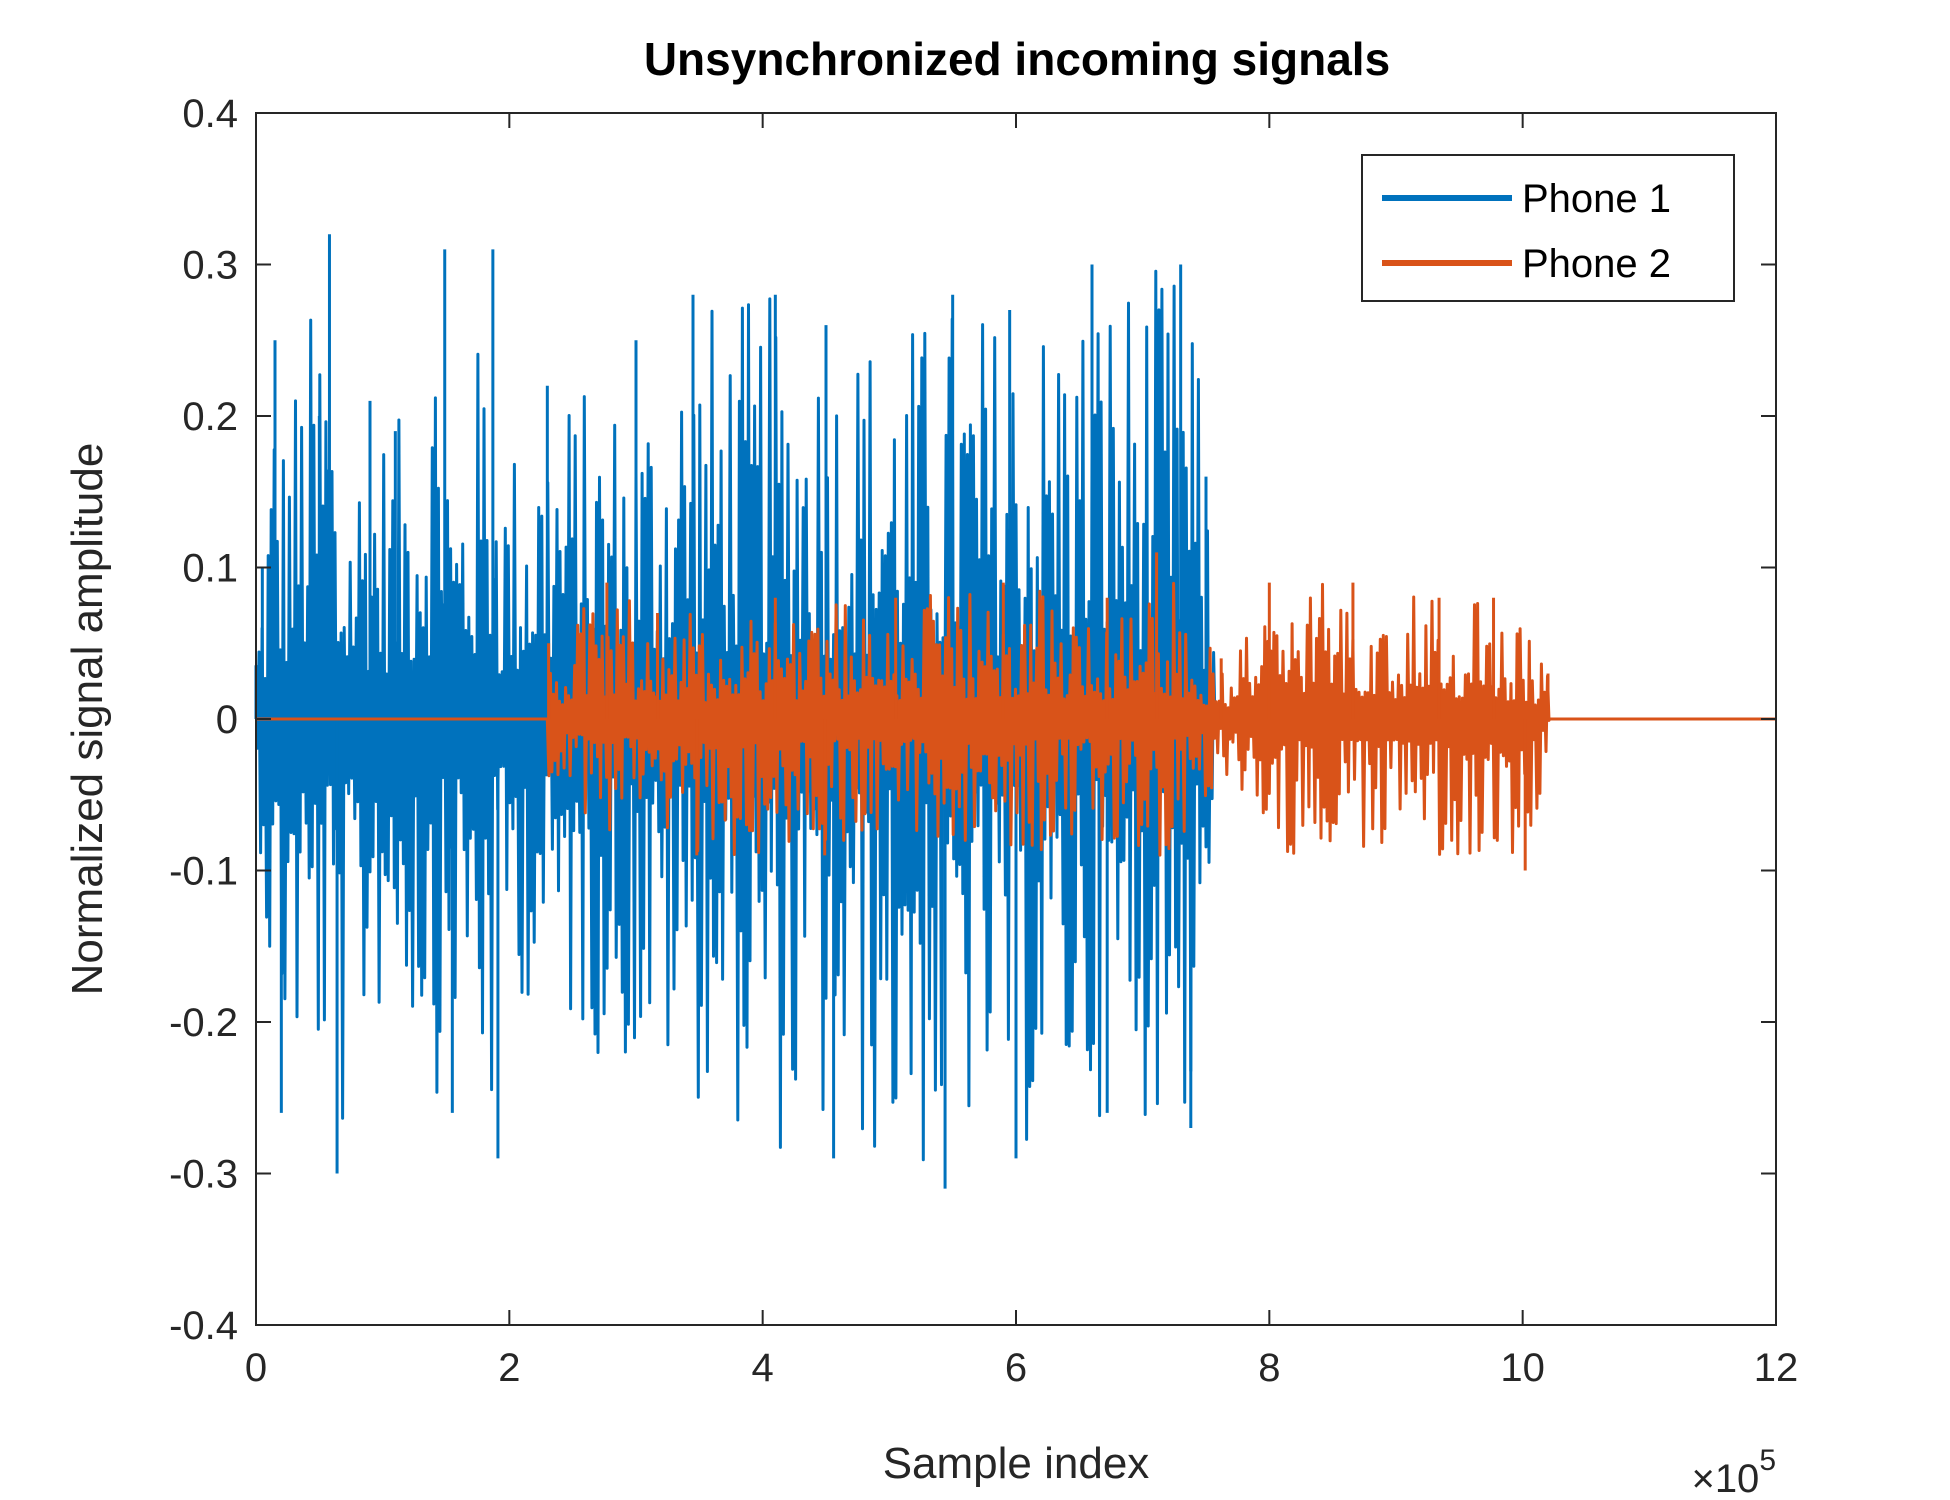 This screenshot has height=1500, width=1950. What do you see at coordinates (203, 720) in the screenshot?
I see `y-tick-labels: -0.4 -0.3 -0.2 -0.1 0 0.1 0.2 0.3 0.4` at bounding box center [203, 720].